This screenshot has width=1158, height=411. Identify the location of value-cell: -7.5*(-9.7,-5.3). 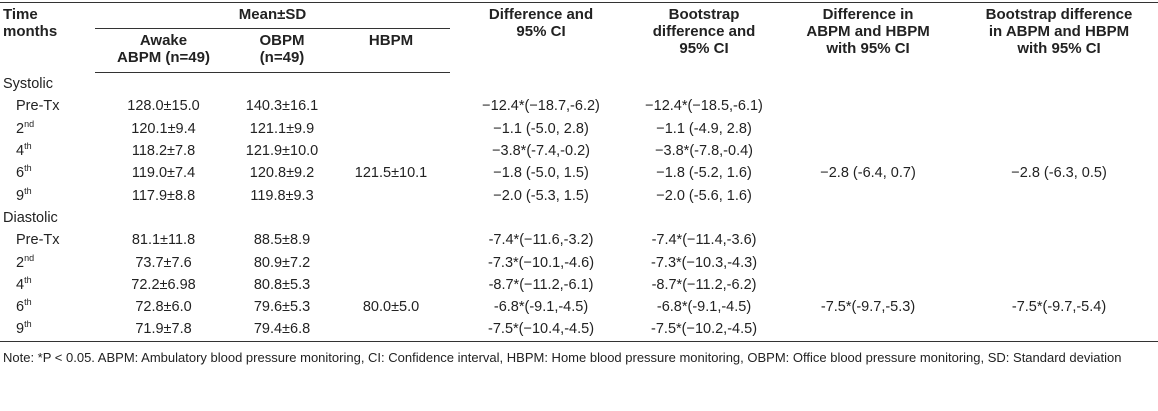
(868, 307).